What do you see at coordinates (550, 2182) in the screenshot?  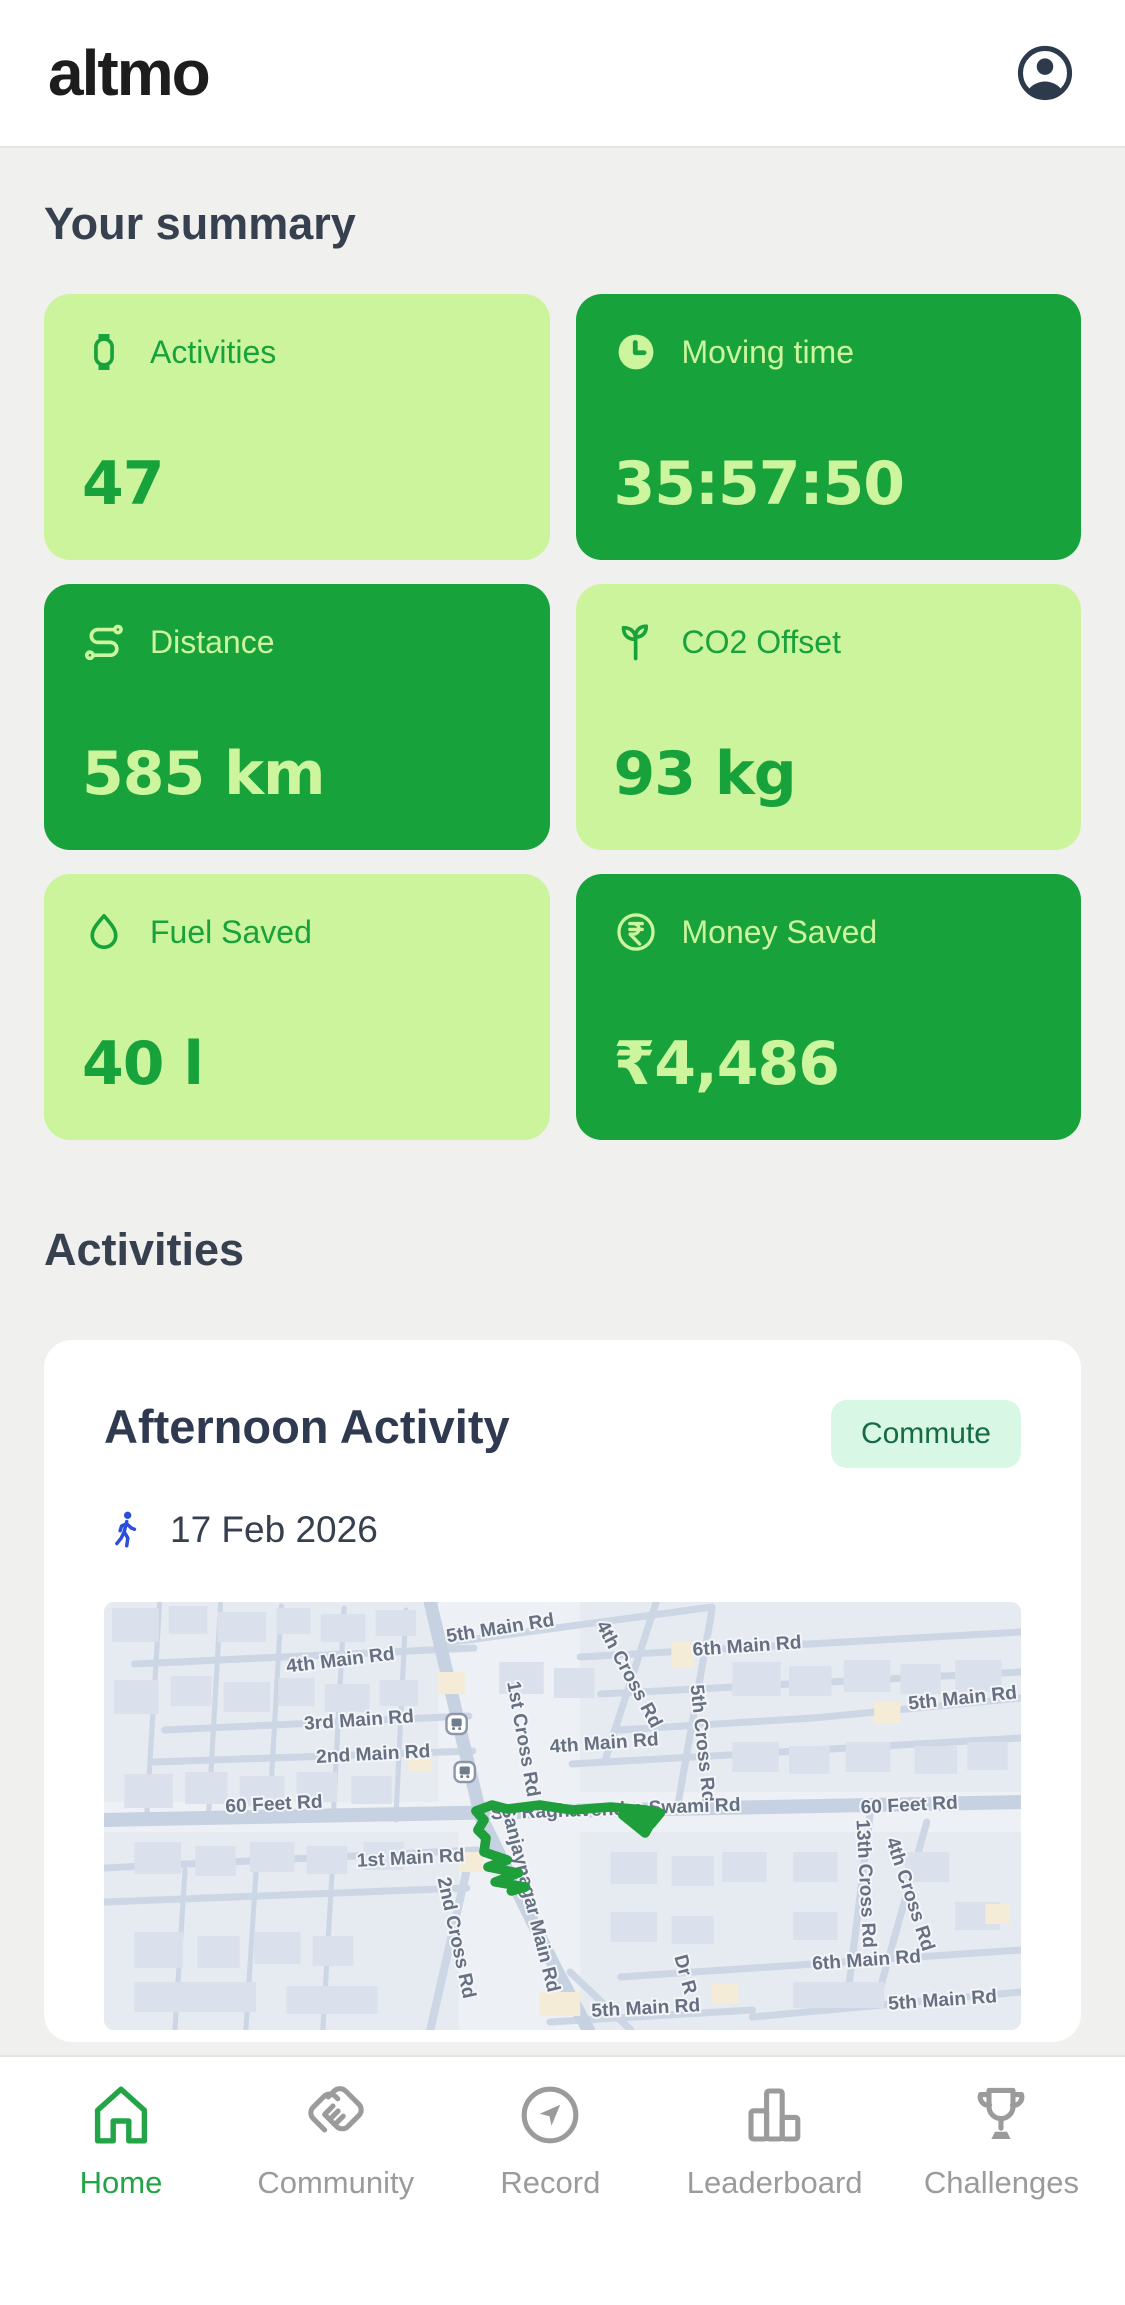 I see `nav-label: Record` at bounding box center [550, 2182].